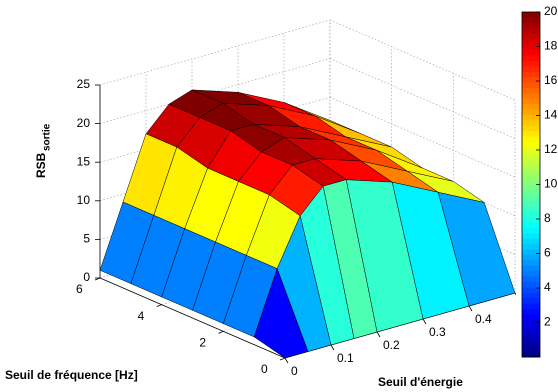 This screenshot has width=558, height=392. I want to click on x-tick-label: 0.3, so click(437, 332).